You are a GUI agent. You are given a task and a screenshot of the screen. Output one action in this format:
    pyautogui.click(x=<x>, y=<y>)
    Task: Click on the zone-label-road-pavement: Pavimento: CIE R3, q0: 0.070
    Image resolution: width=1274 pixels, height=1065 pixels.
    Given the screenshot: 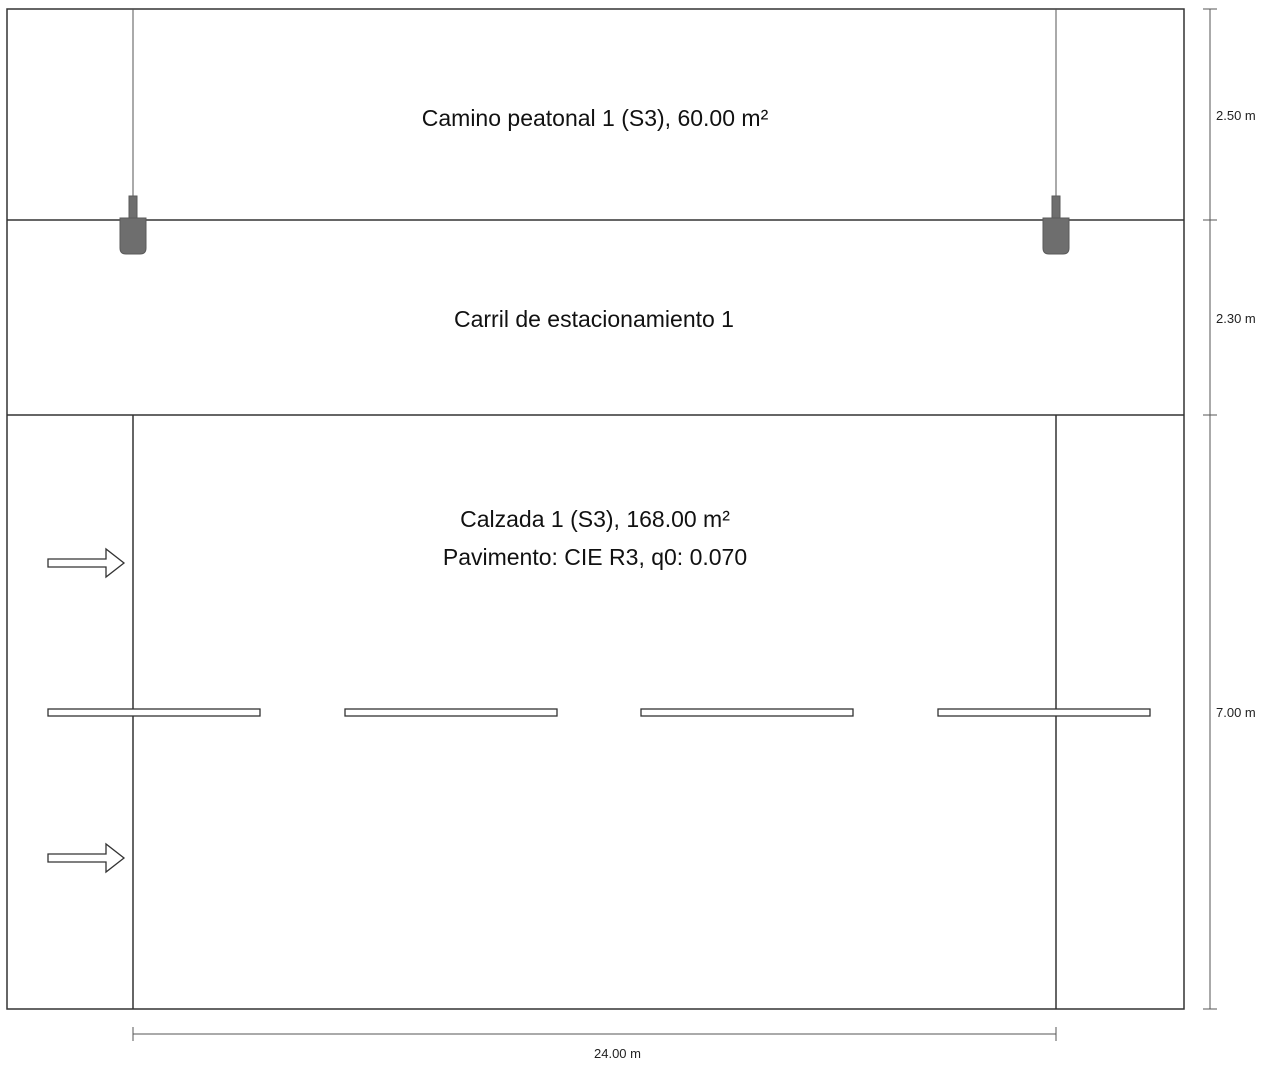 What is the action you would take?
    pyautogui.click(x=595, y=557)
    